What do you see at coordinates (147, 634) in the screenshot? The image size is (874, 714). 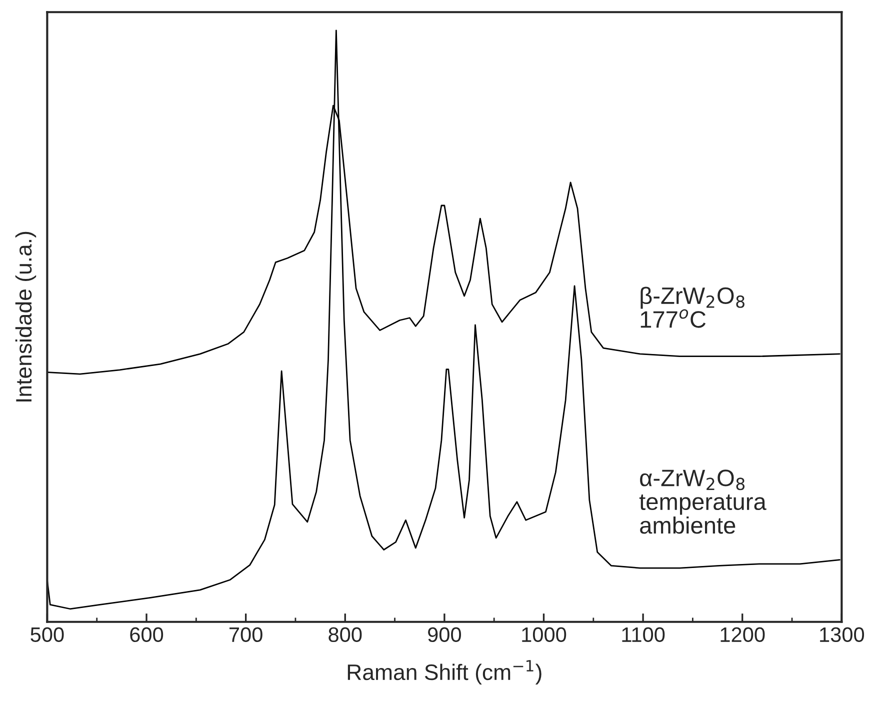 I see `x-tick-label: 600` at bounding box center [147, 634].